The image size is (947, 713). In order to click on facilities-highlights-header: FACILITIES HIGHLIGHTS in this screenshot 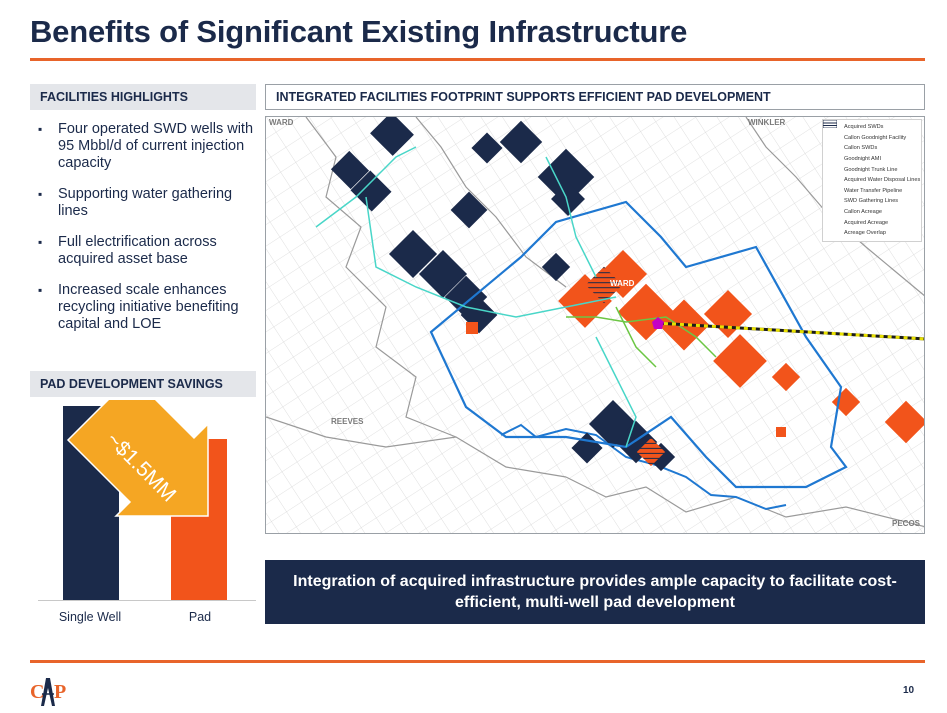, I will do `click(143, 97)`.